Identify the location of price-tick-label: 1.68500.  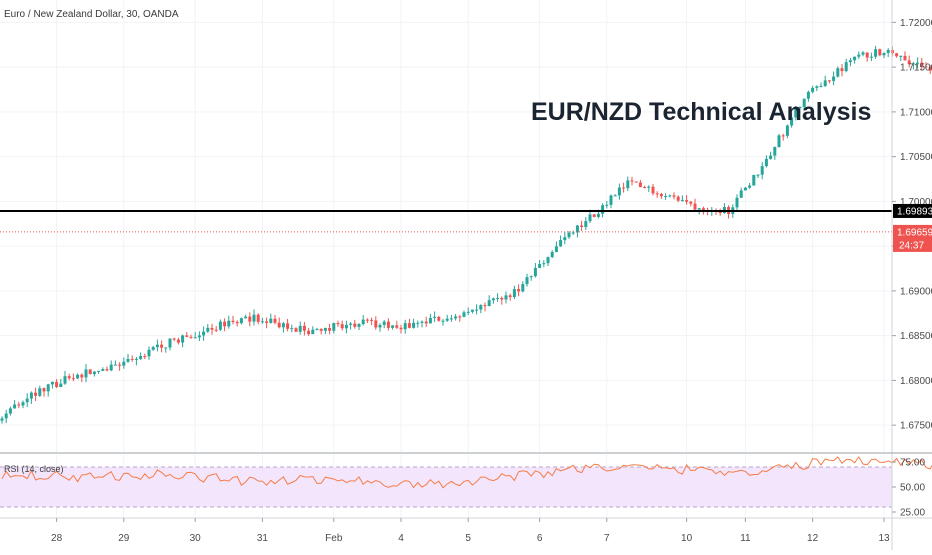
(916, 336).